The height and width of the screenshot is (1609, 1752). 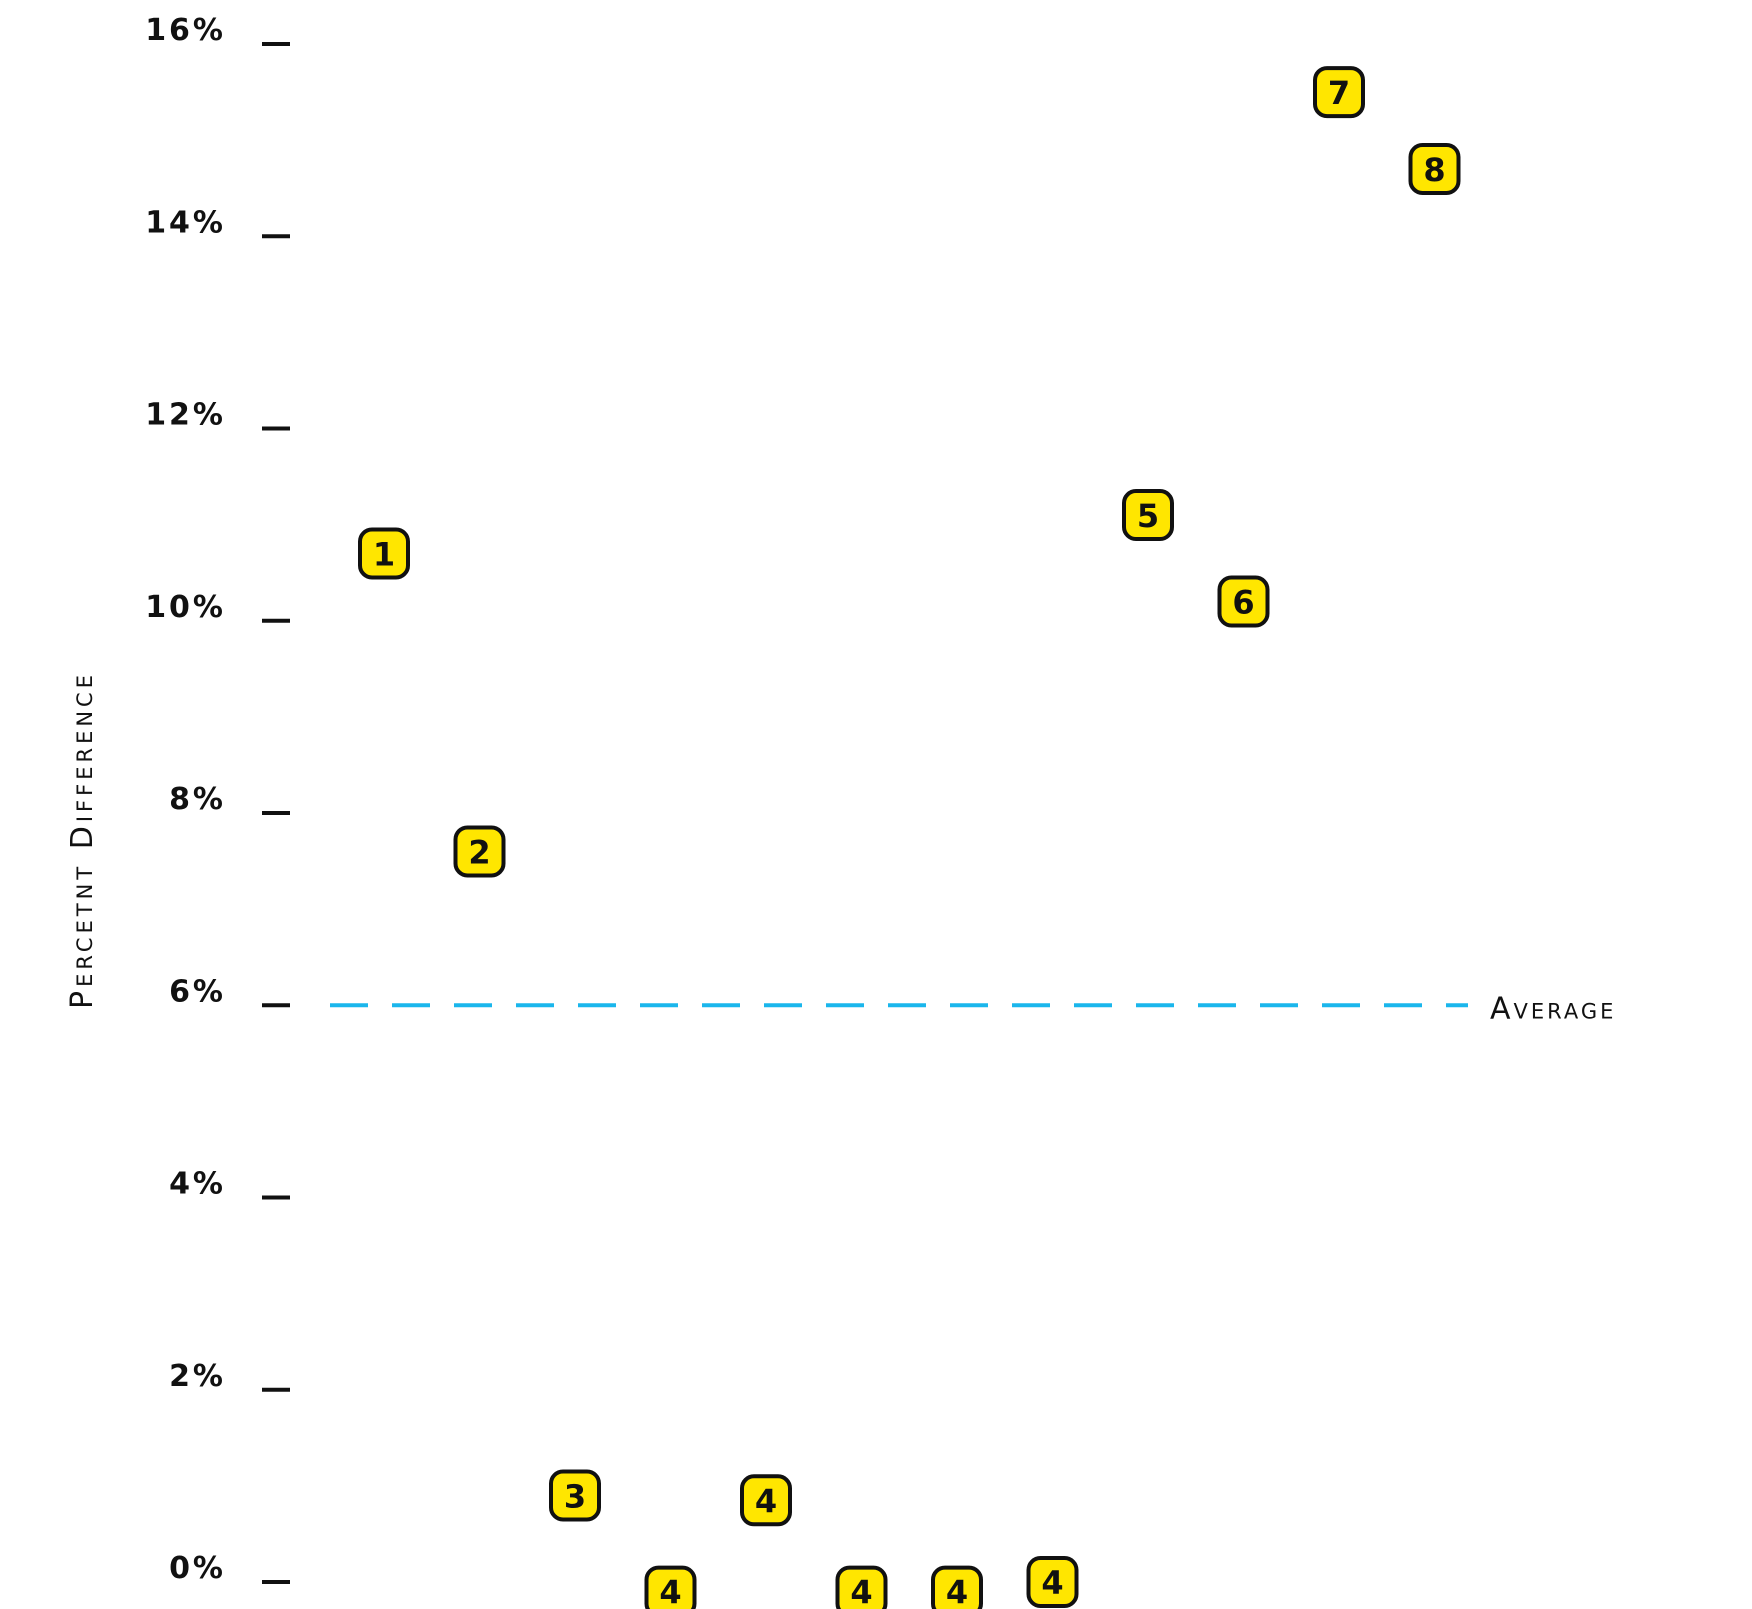 I want to click on data-point-label: 3, so click(x=575, y=1496).